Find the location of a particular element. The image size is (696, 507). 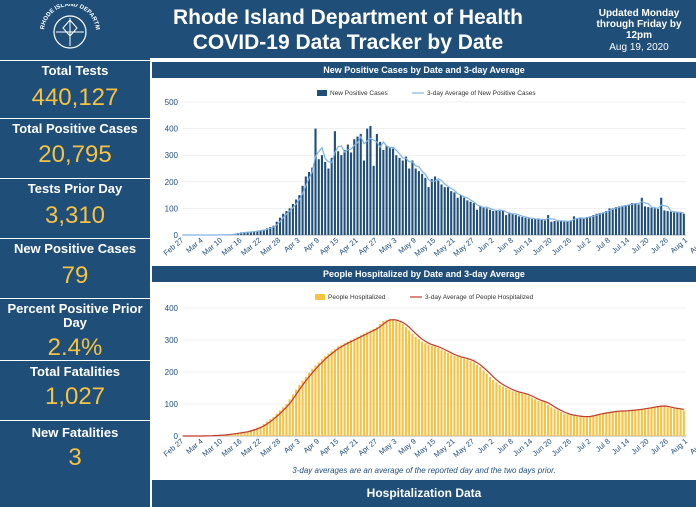

x-tick-label: Jun 20 is located at coordinates (542, 447).